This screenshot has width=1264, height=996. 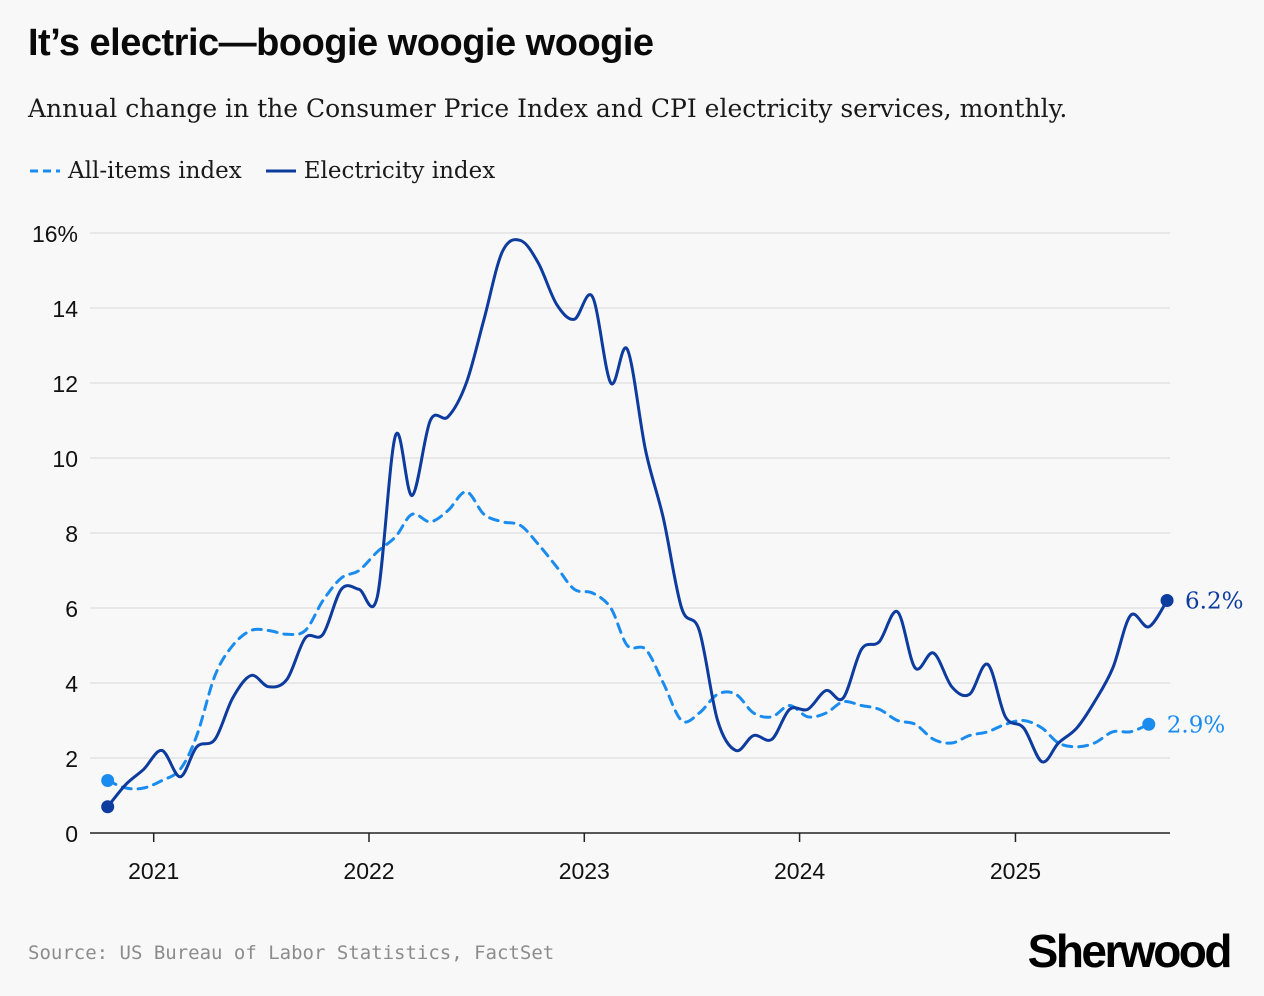 I want to click on legend: All-items index Electricity index, so click(x=261, y=171).